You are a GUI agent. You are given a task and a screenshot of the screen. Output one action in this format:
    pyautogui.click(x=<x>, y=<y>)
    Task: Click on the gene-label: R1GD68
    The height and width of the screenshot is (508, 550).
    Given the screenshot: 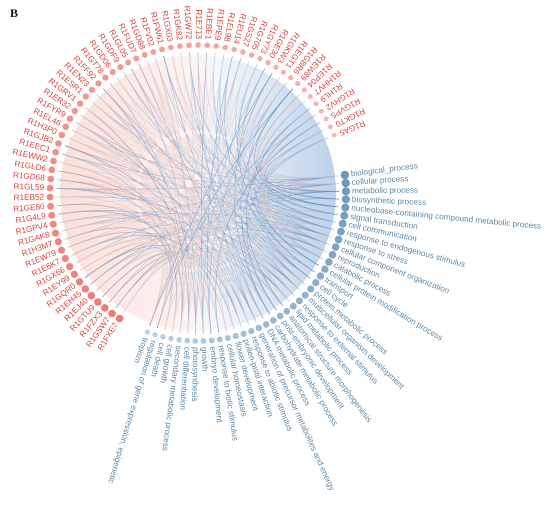 What is the action you would take?
    pyautogui.click(x=29, y=177)
    